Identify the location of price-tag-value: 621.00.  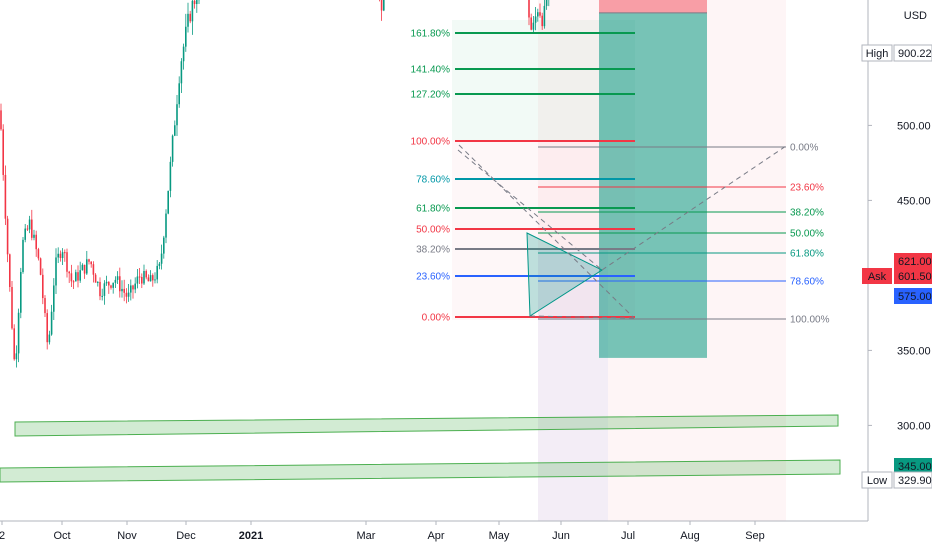
(915, 262).